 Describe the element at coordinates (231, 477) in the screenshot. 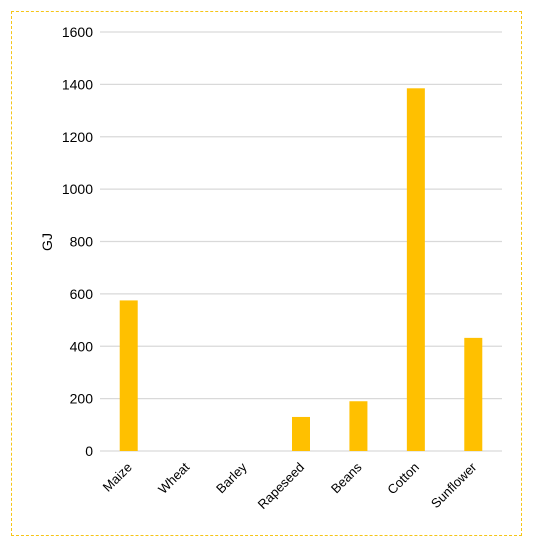

I see `x-category-label: Barley` at that location.